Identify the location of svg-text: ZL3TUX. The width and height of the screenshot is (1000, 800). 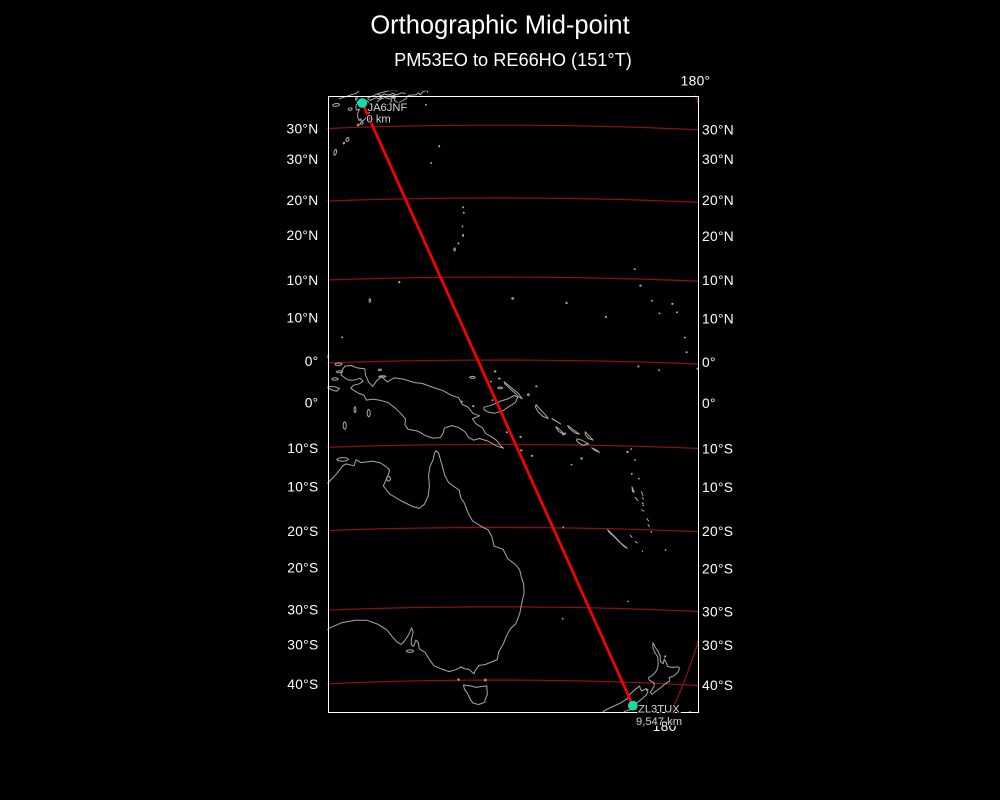
(659, 709).